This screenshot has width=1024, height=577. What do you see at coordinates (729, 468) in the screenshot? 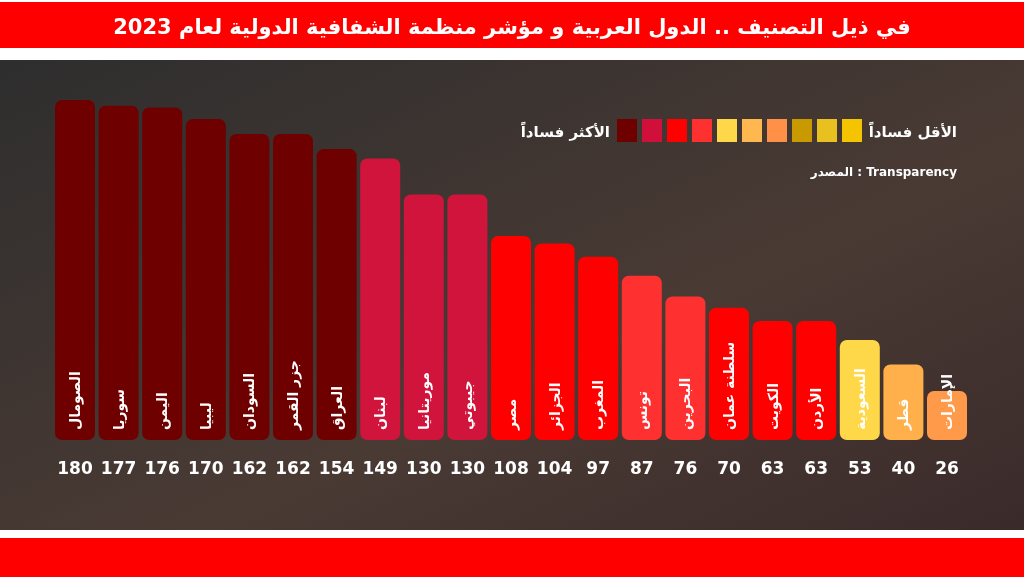
I see `data-label: 70` at bounding box center [729, 468].